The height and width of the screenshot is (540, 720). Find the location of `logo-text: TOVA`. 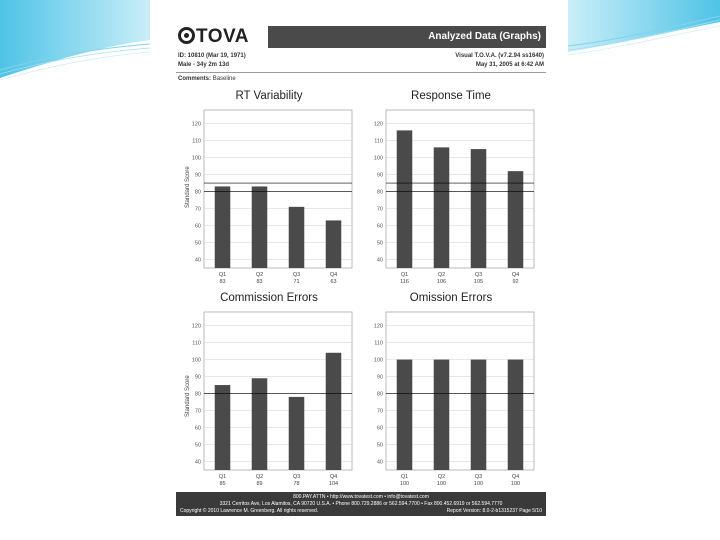

logo-text: TOVA is located at coordinates (223, 36).